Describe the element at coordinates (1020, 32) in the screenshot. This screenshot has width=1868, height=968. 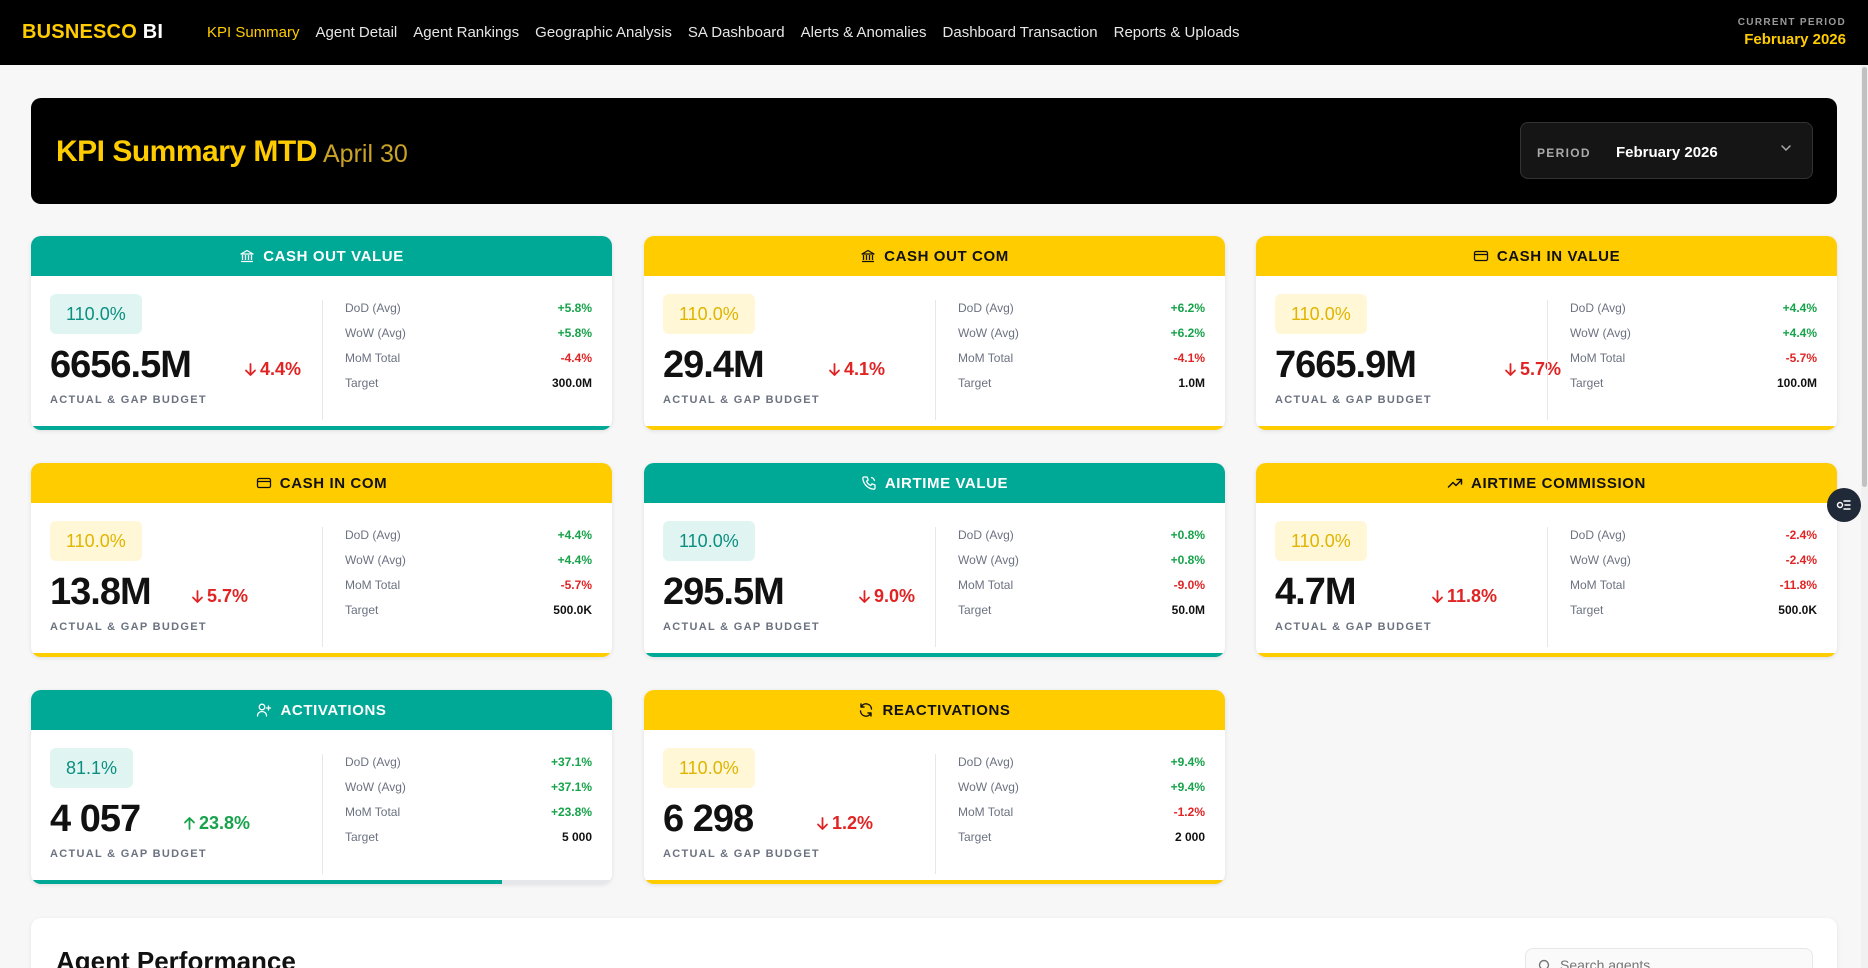
I see `nav-item-dashboard-transaction: Dashboard Transaction` at that location.